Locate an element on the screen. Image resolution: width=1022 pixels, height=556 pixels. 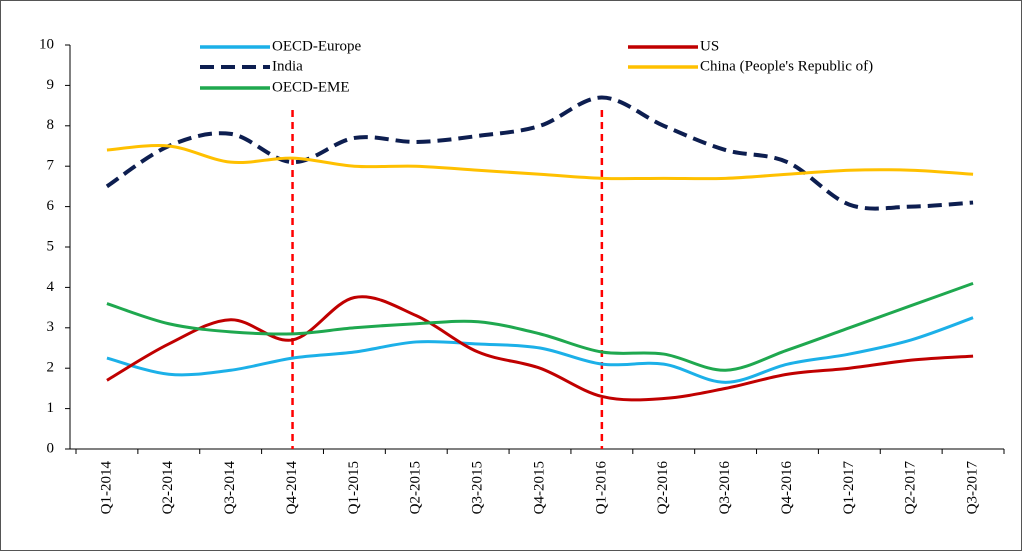
legend-label: OECD-Europe is located at coordinates (316, 46).